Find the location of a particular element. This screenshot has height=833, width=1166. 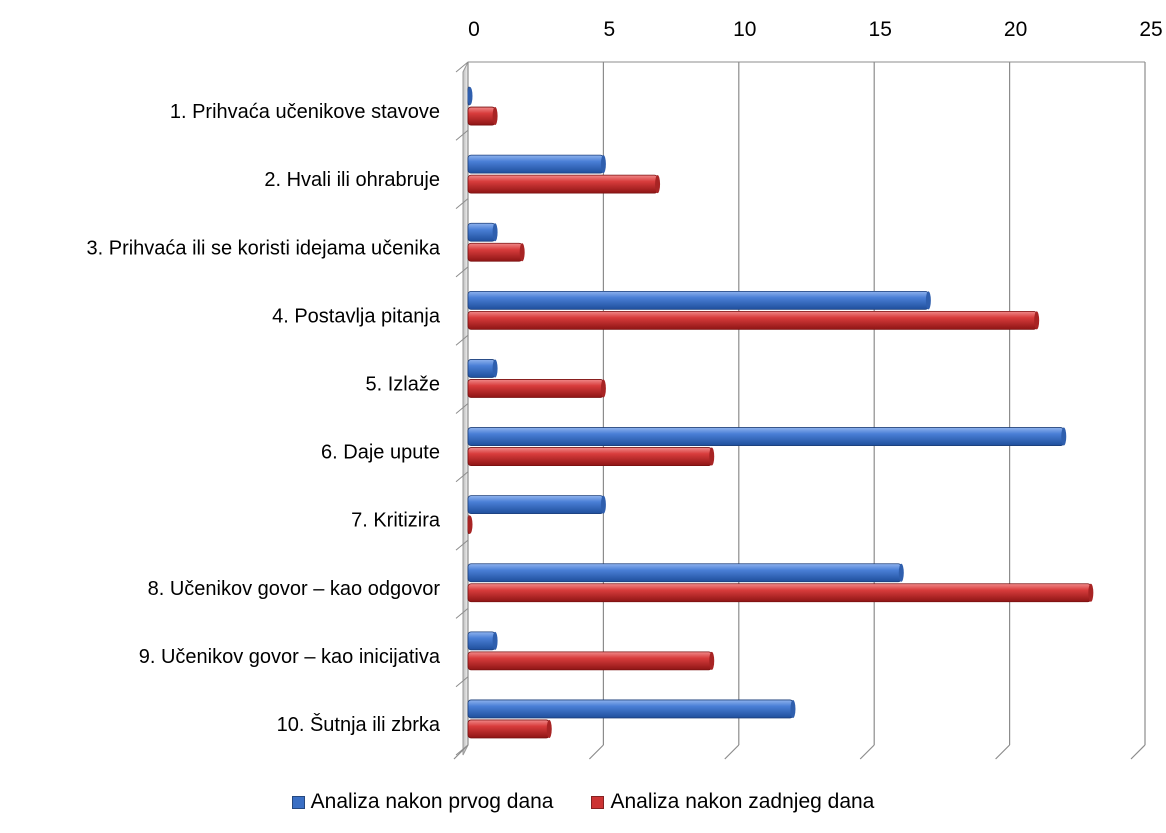

legend-swatch-blue is located at coordinates (298, 802).